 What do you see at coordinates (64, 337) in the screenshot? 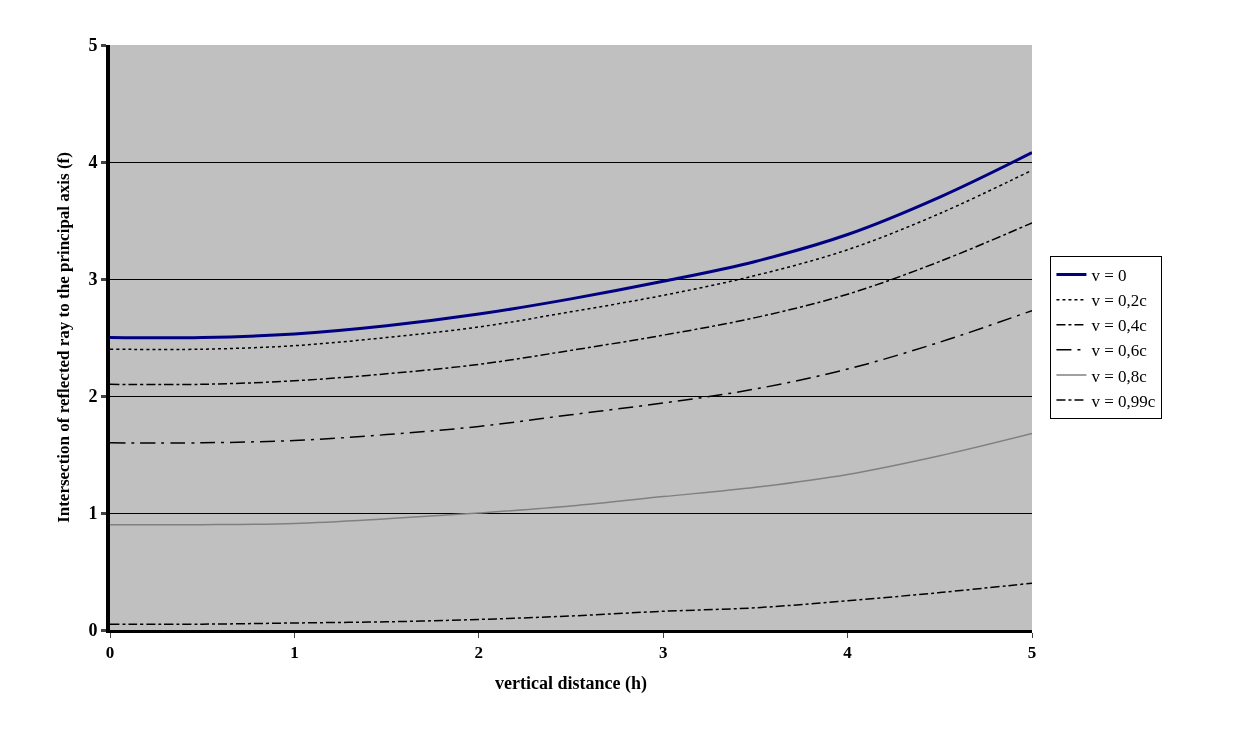
I see `y-axis-title: Intersection of reflected ray to the principal axis (f)` at bounding box center [64, 337].